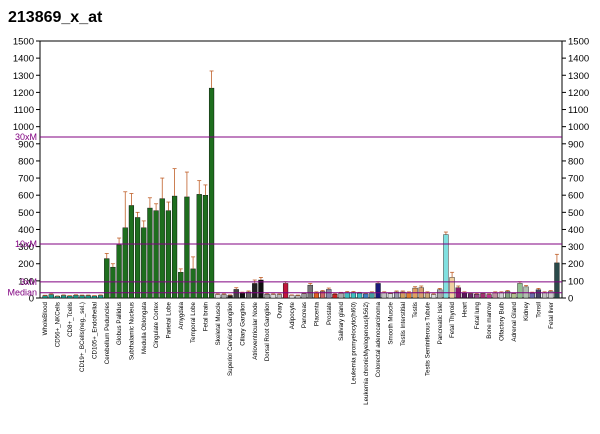 This screenshot has height=434, width=600. What do you see at coordinates (144, 327) in the screenshot?
I see `category-label: Medulla Oblongata` at bounding box center [144, 327].